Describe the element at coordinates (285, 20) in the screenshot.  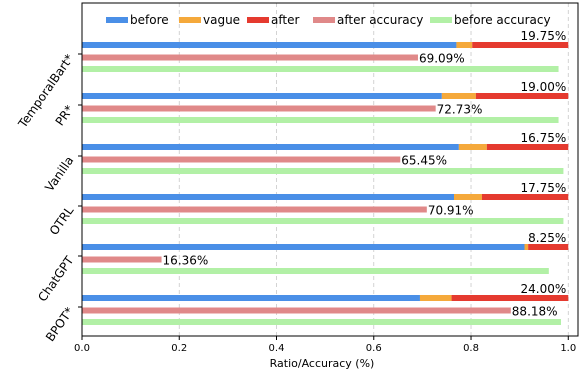
I see `legend-label: after` at that location.